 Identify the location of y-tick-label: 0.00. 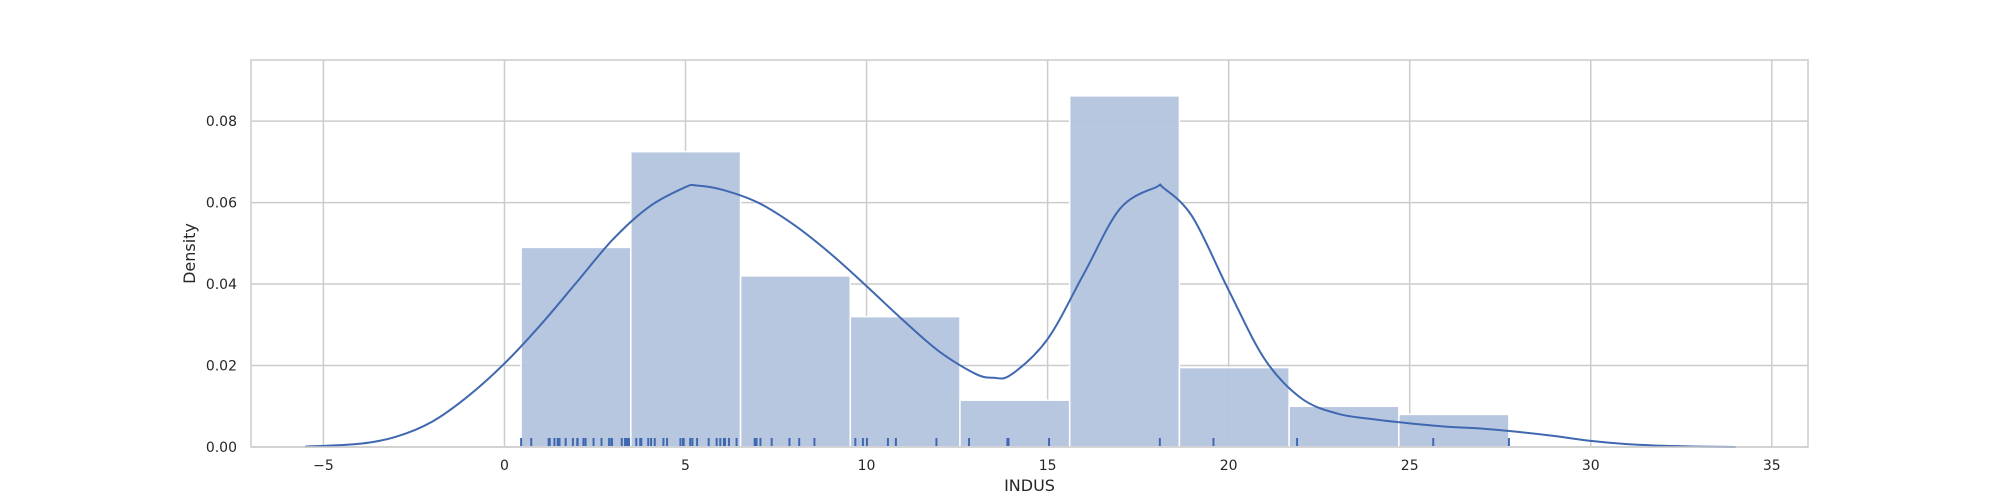
(221, 448).